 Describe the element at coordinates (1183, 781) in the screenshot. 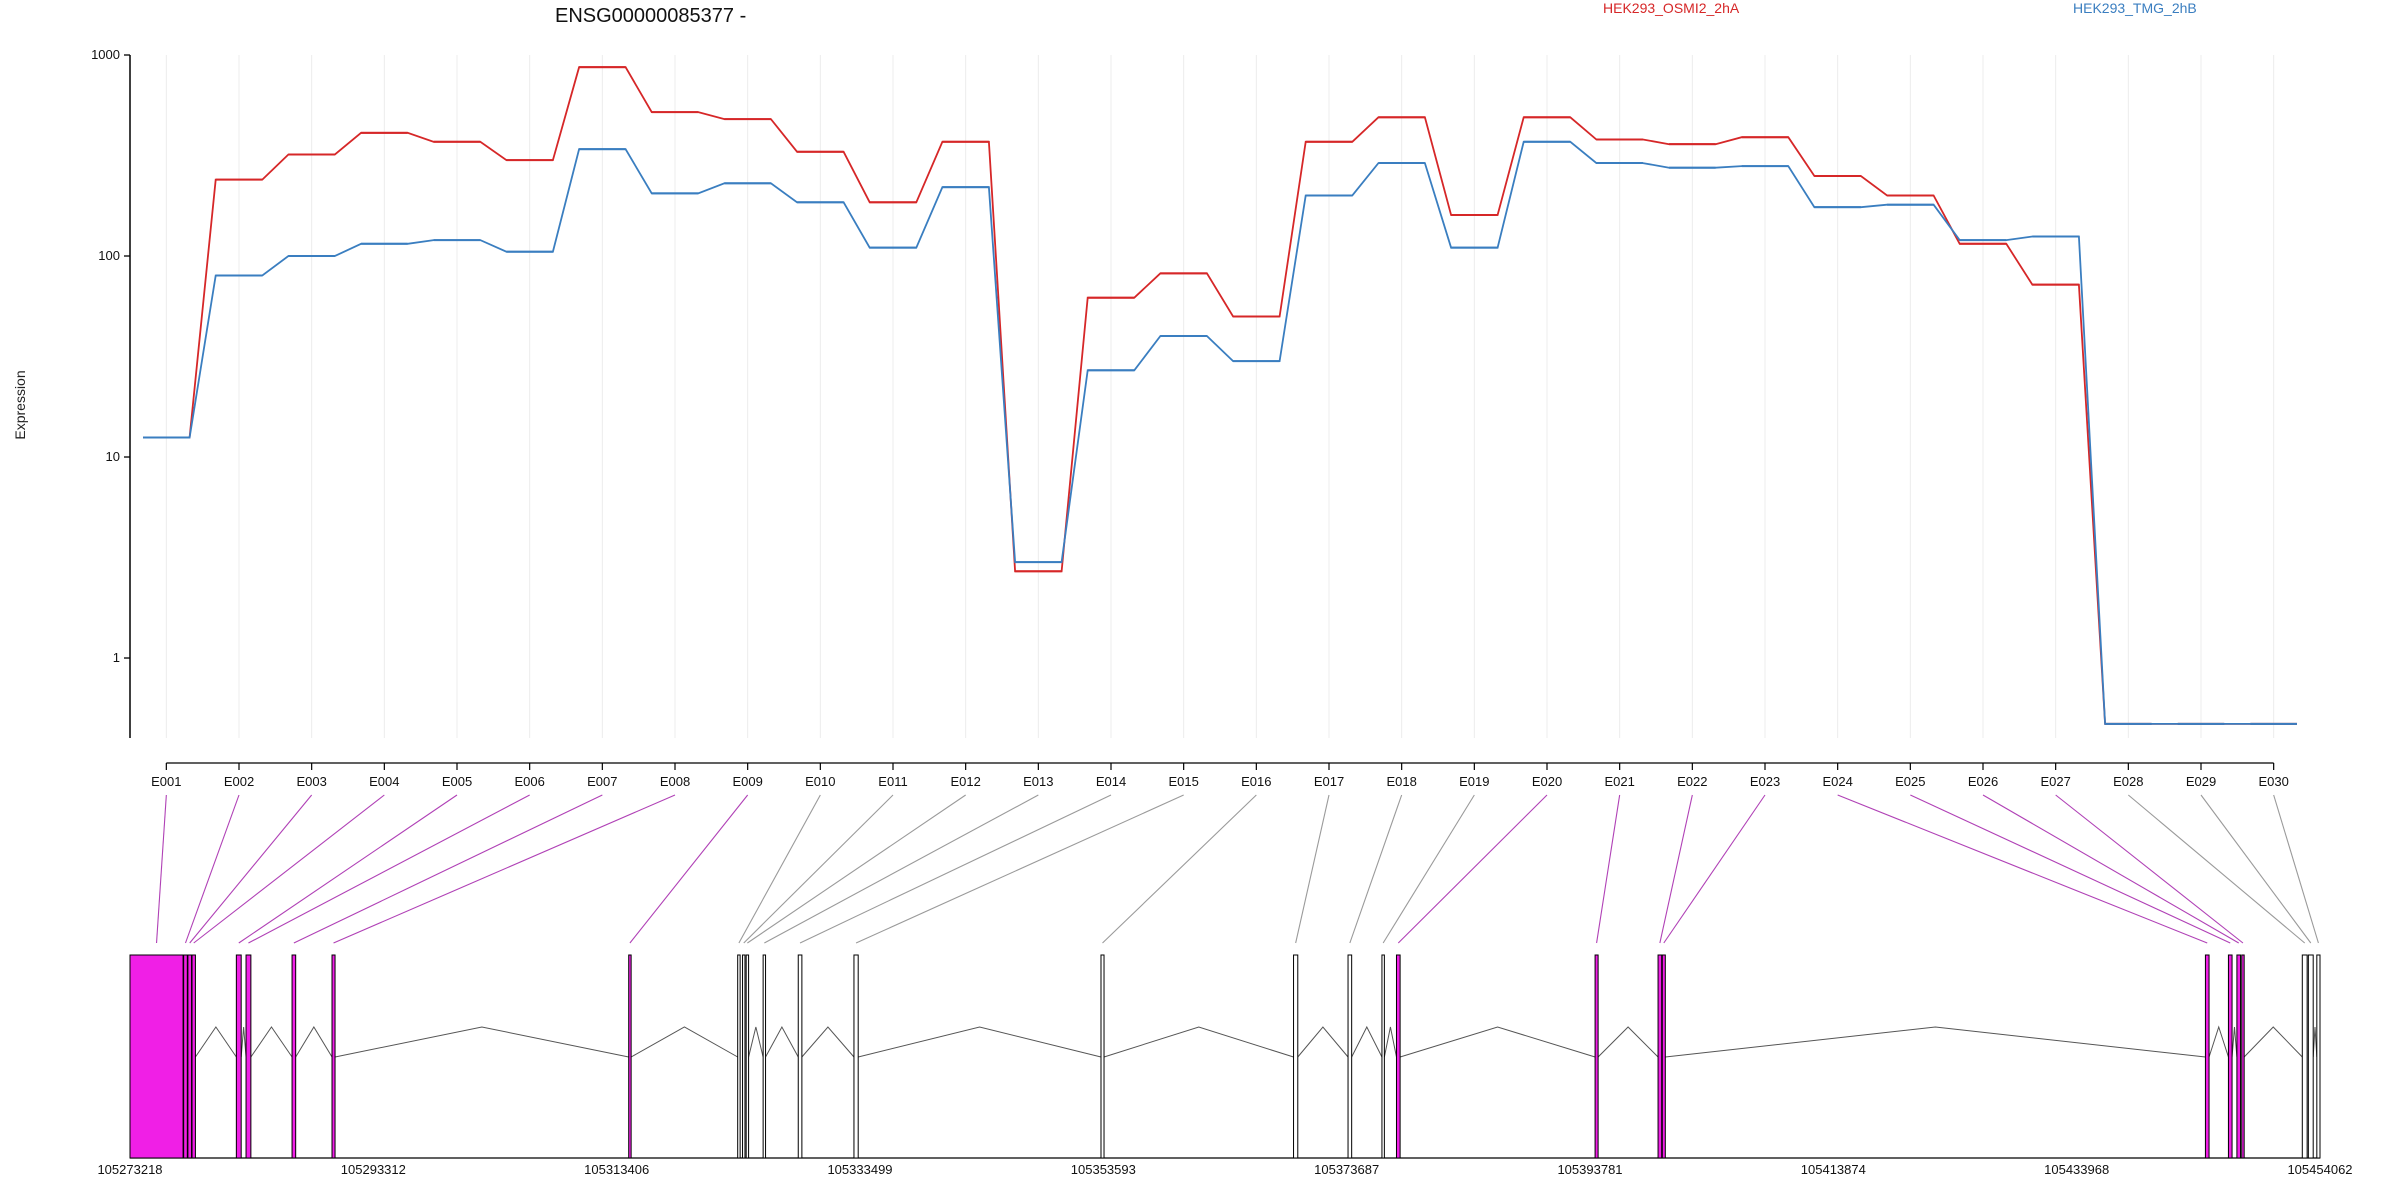

I see `exon-label-e015: E015` at that location.